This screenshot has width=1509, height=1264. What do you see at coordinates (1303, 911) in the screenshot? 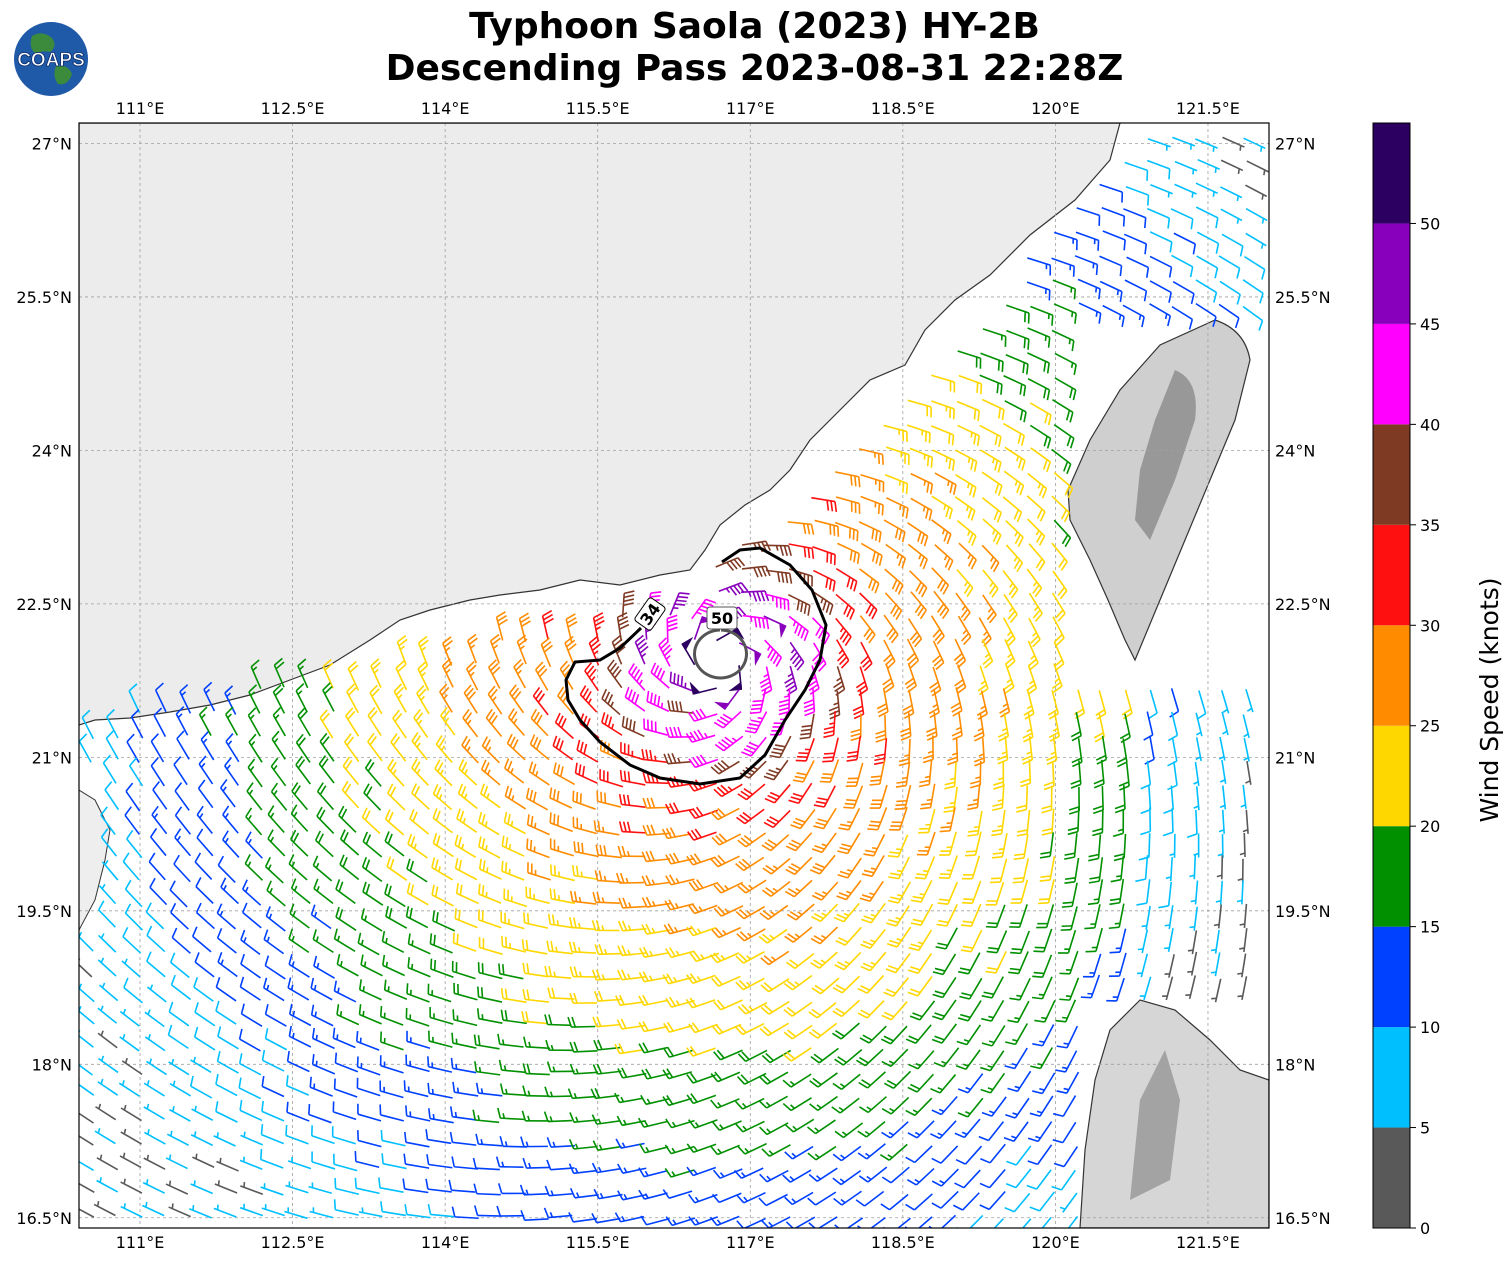
I see `lat-tick-label-right: 19.5°N` at bounding box center [1303, 911].